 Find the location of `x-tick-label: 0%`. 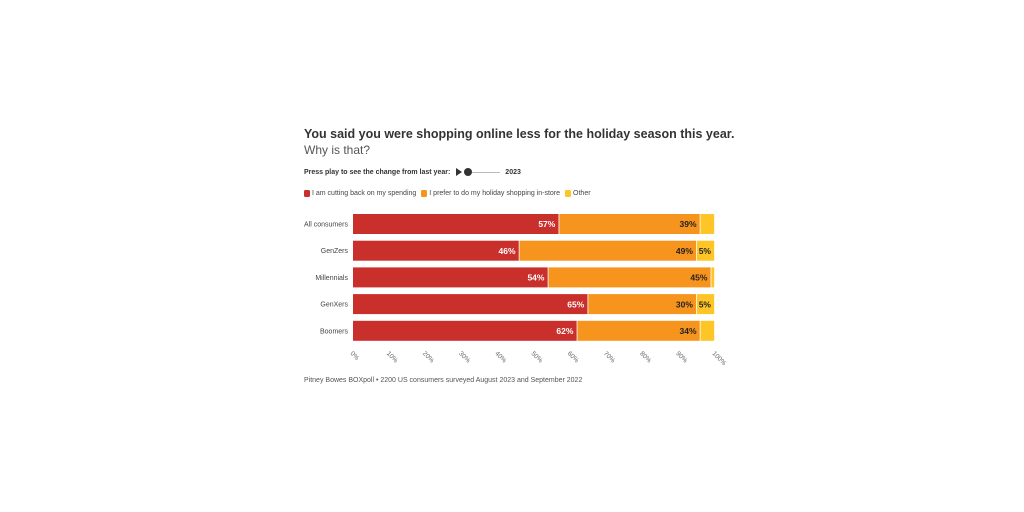

x-tick-label: 0% is located at coordinates (355, 356).